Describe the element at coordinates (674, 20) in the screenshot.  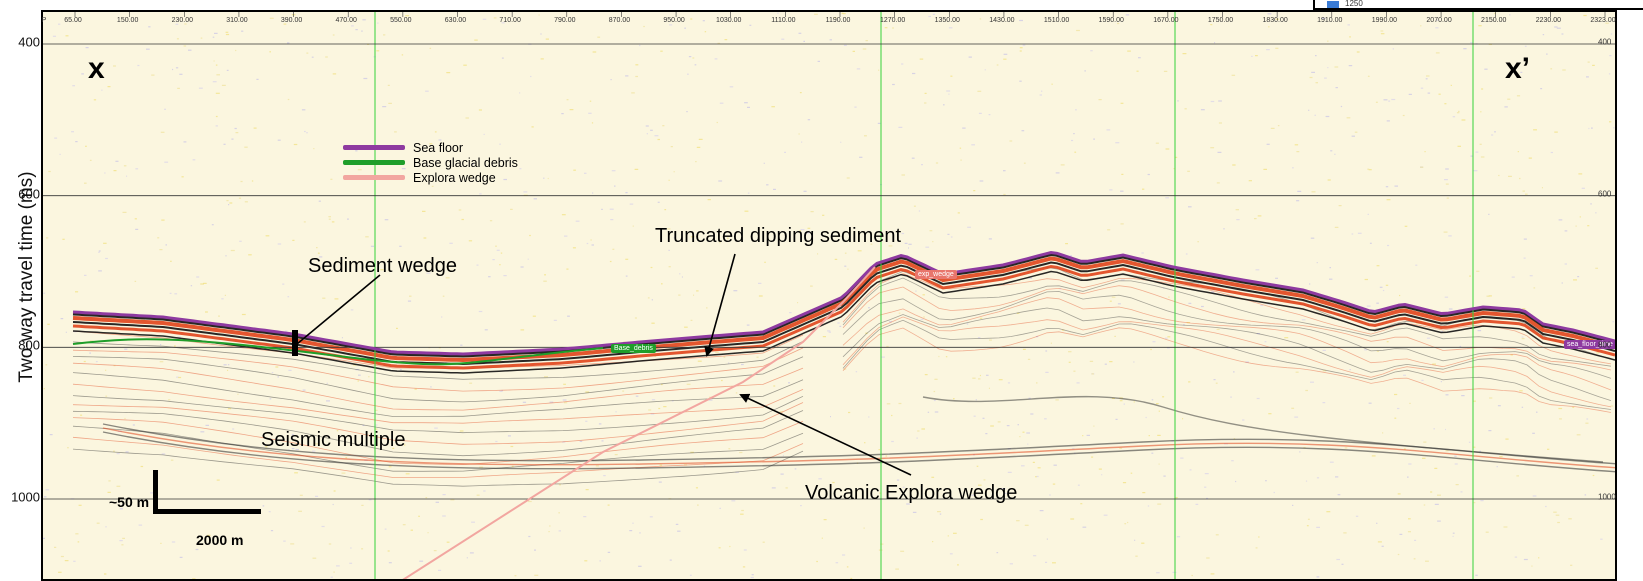
I see `x-tick-label: 950.00` at that location.